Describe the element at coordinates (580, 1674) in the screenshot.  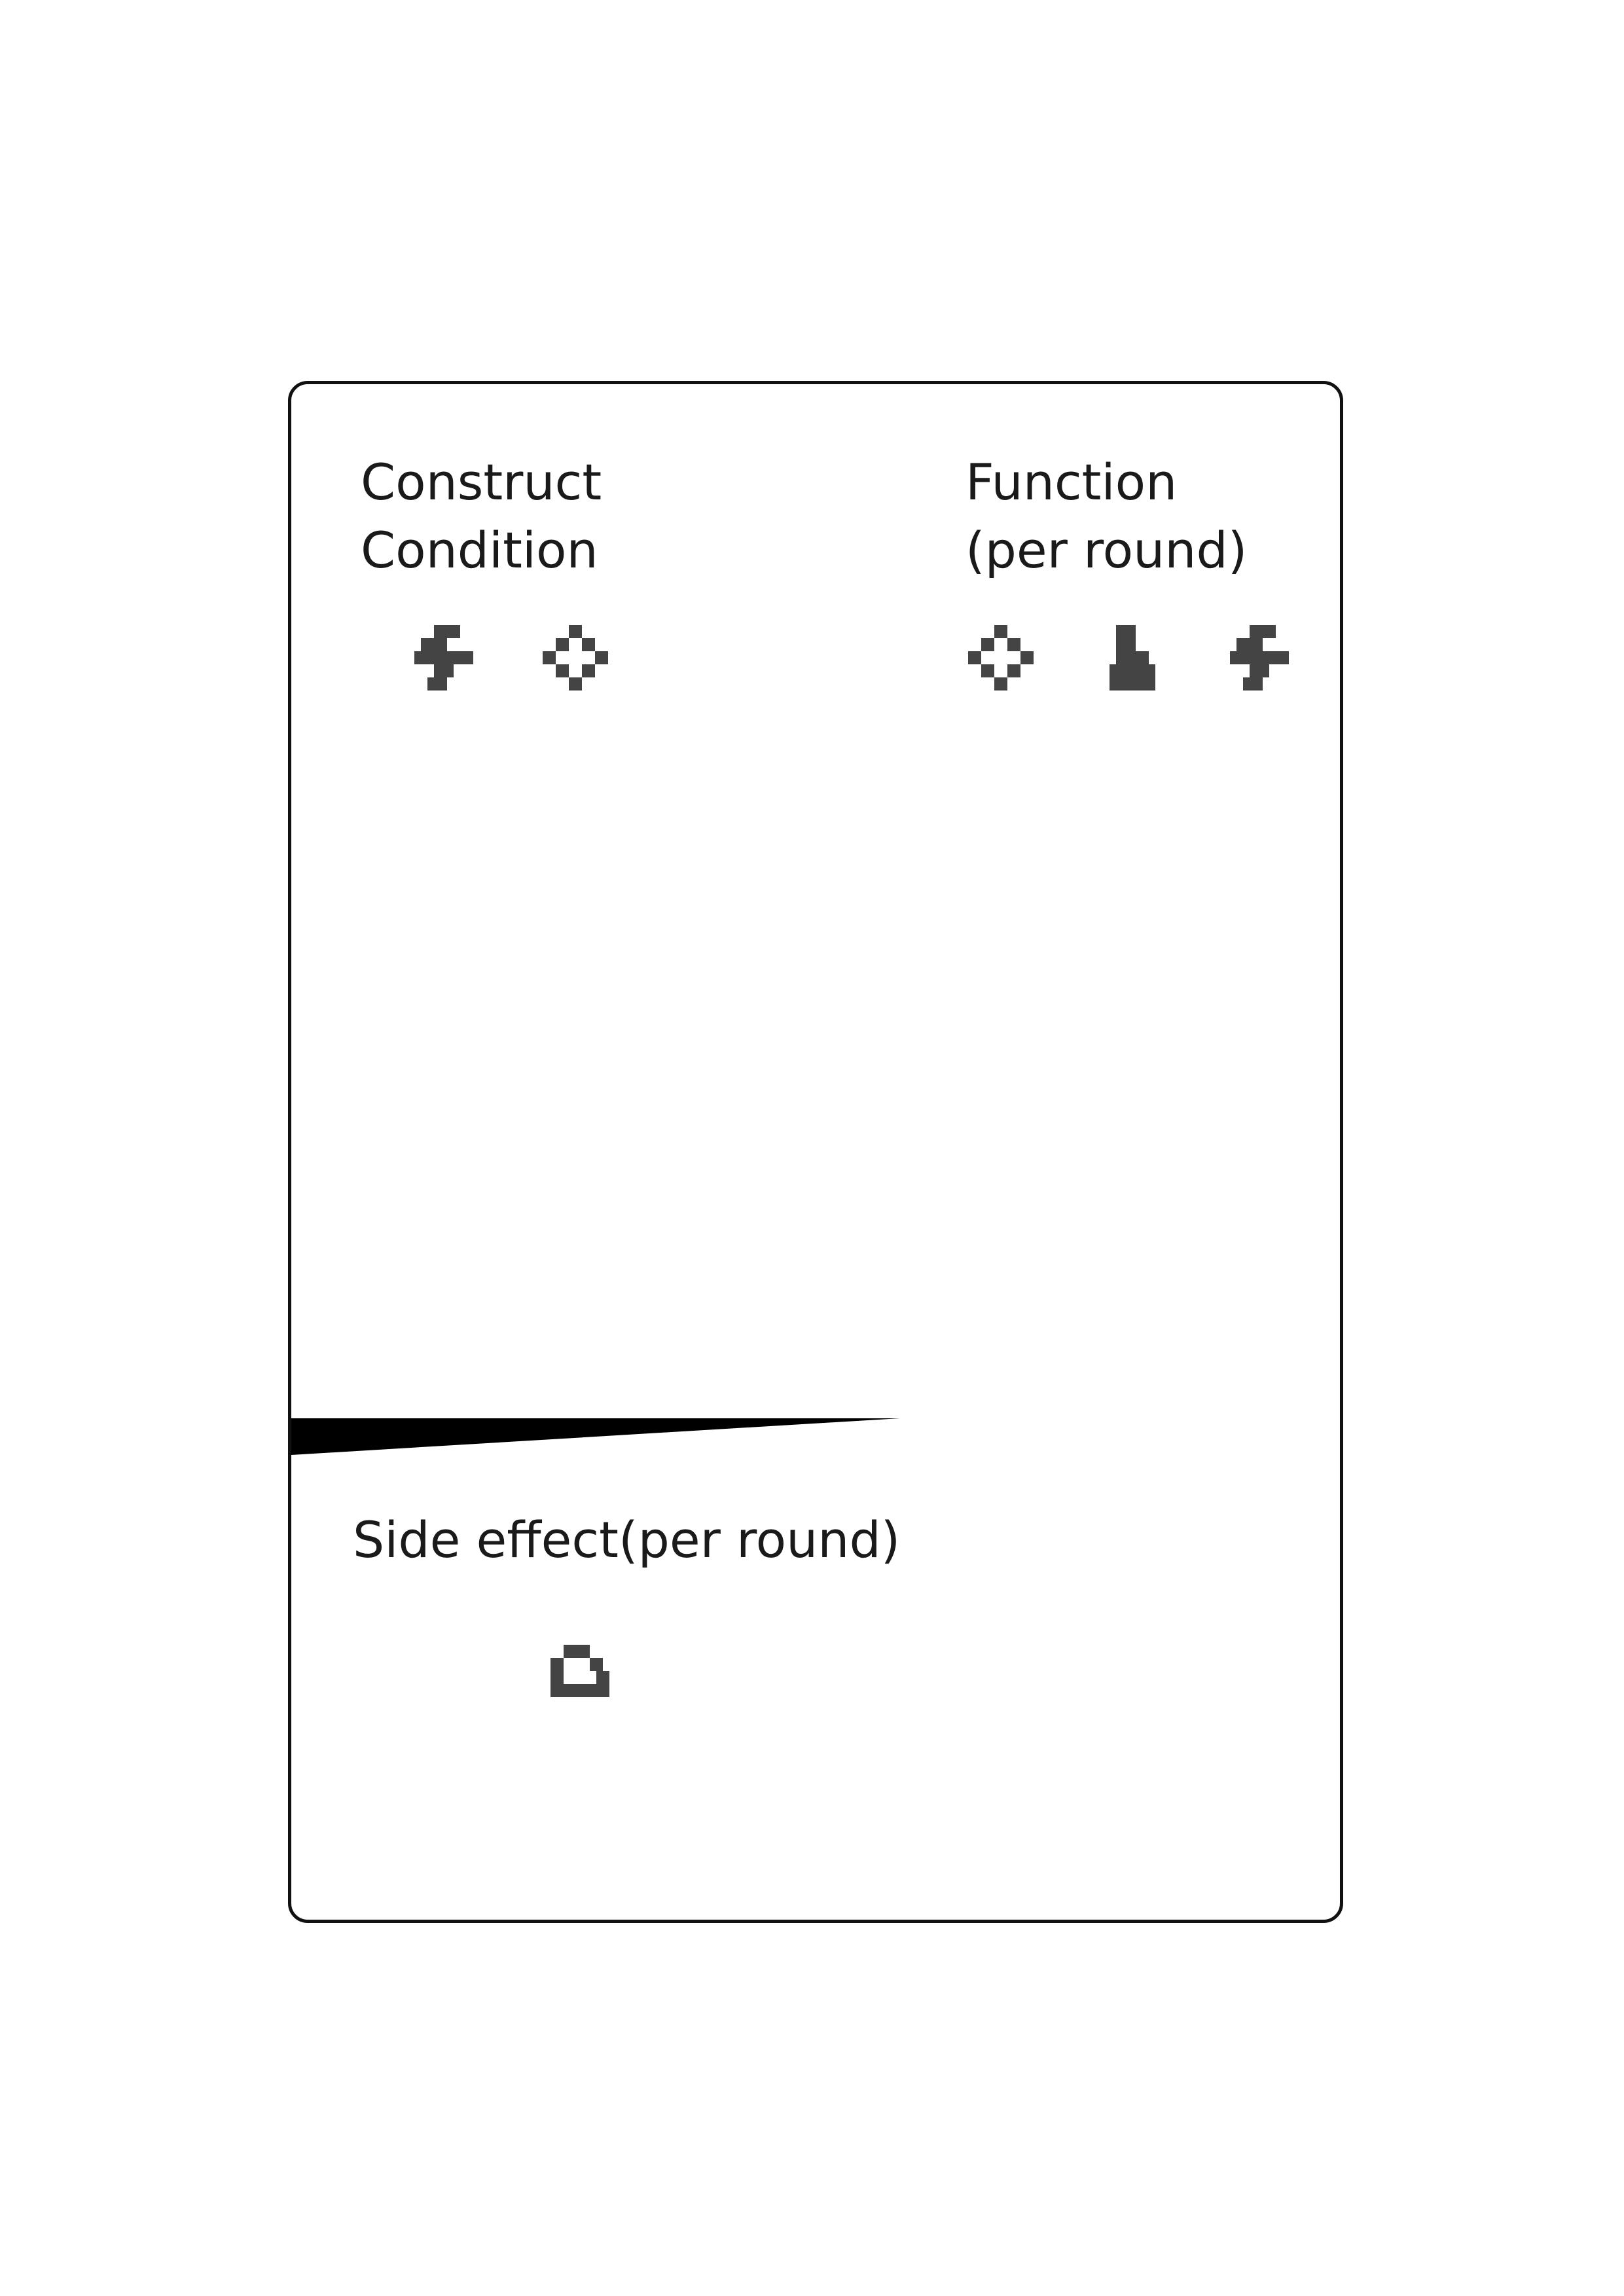
I see `cloud-icon` at that location.